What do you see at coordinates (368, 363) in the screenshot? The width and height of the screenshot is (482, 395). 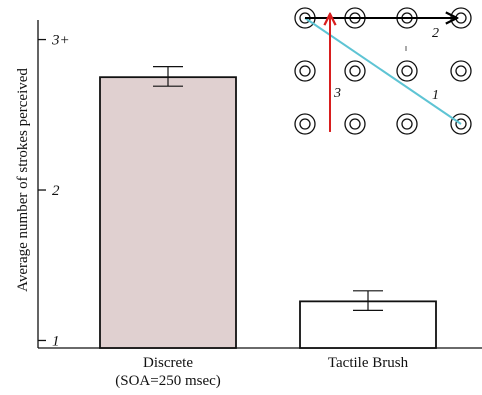 I see `category-label-1: Tactile Brush` at bounding box center [368, 363].